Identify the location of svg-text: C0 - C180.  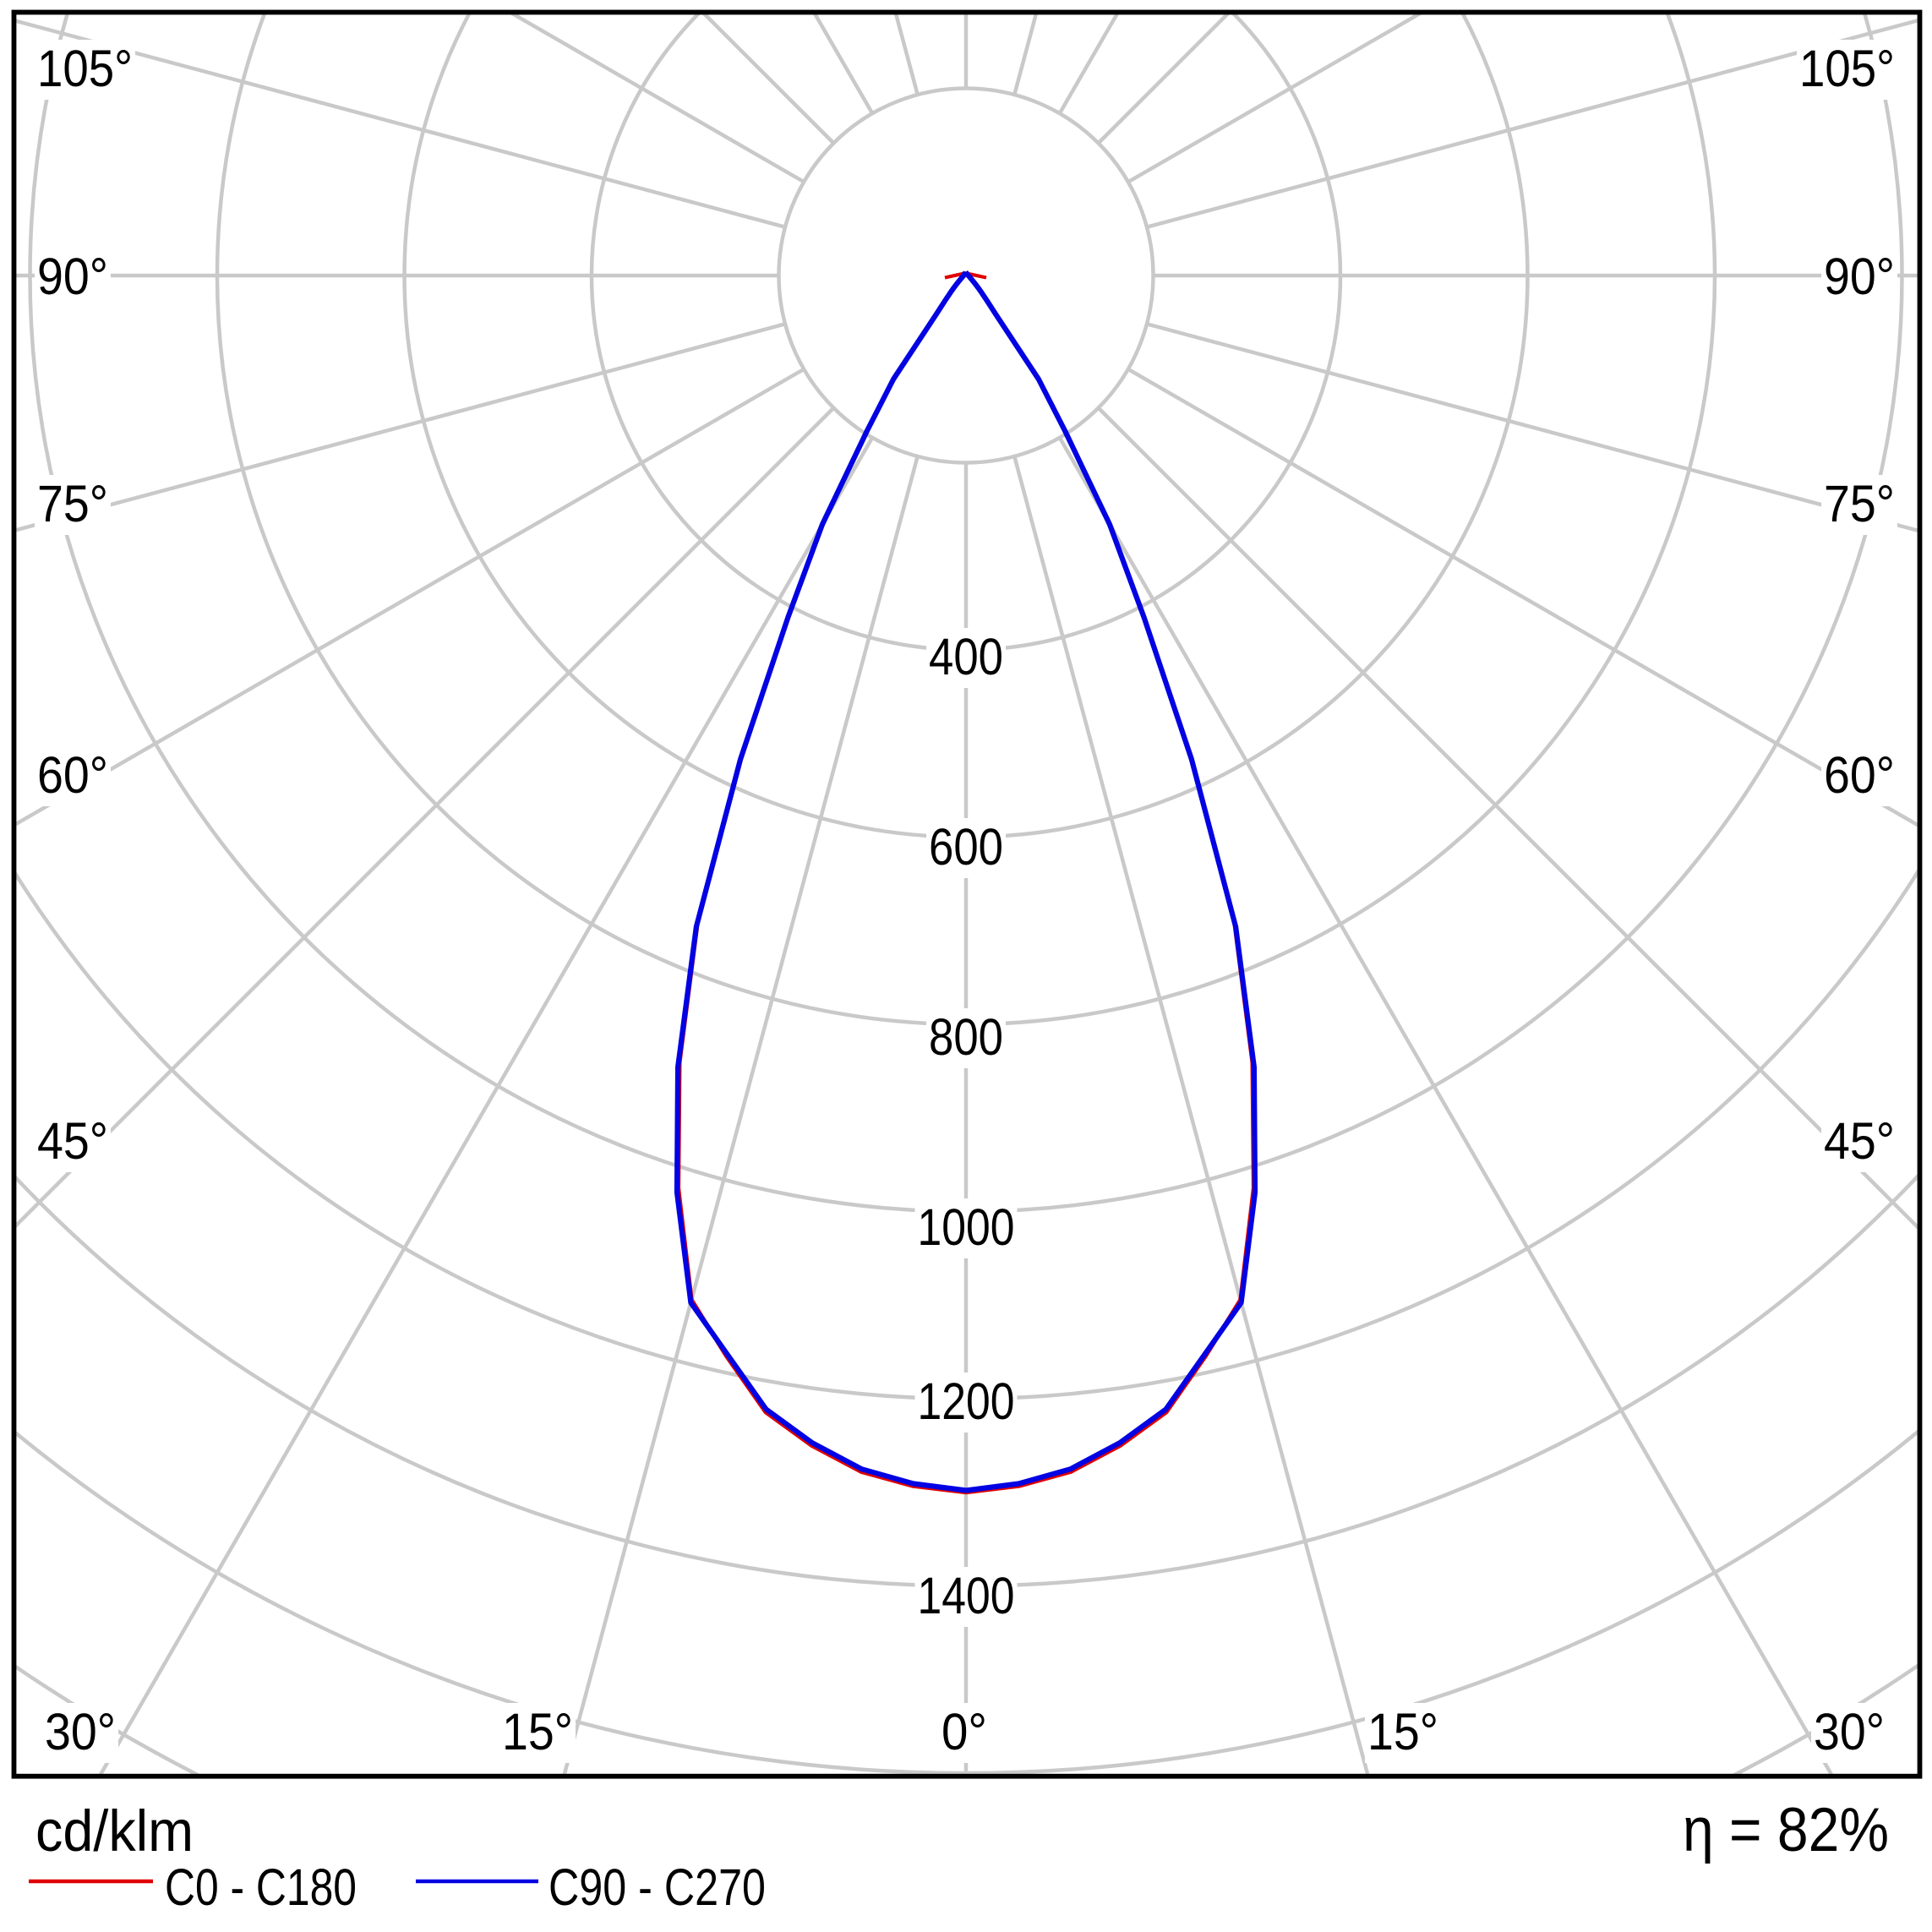
(261, 1887).